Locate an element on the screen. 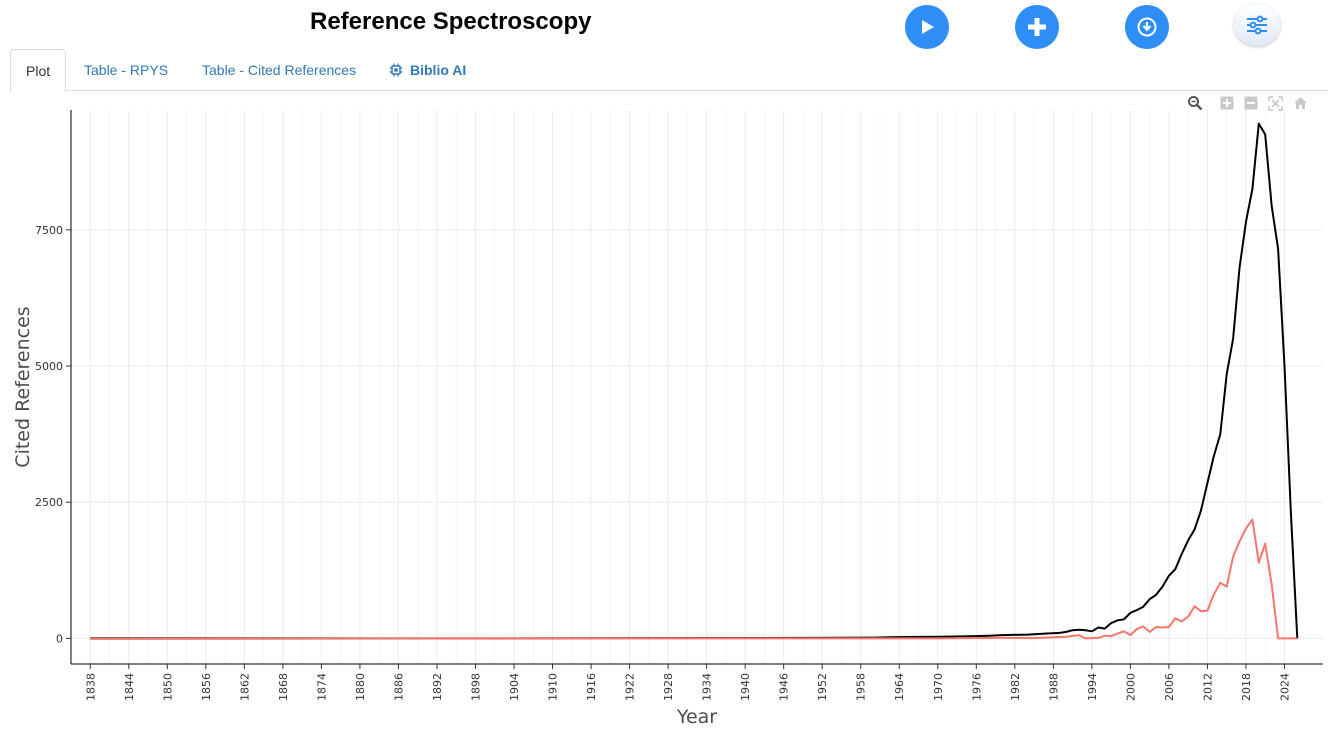  tab-biblio-ai-label: Biblio AI is located at coordinates (438, 70).